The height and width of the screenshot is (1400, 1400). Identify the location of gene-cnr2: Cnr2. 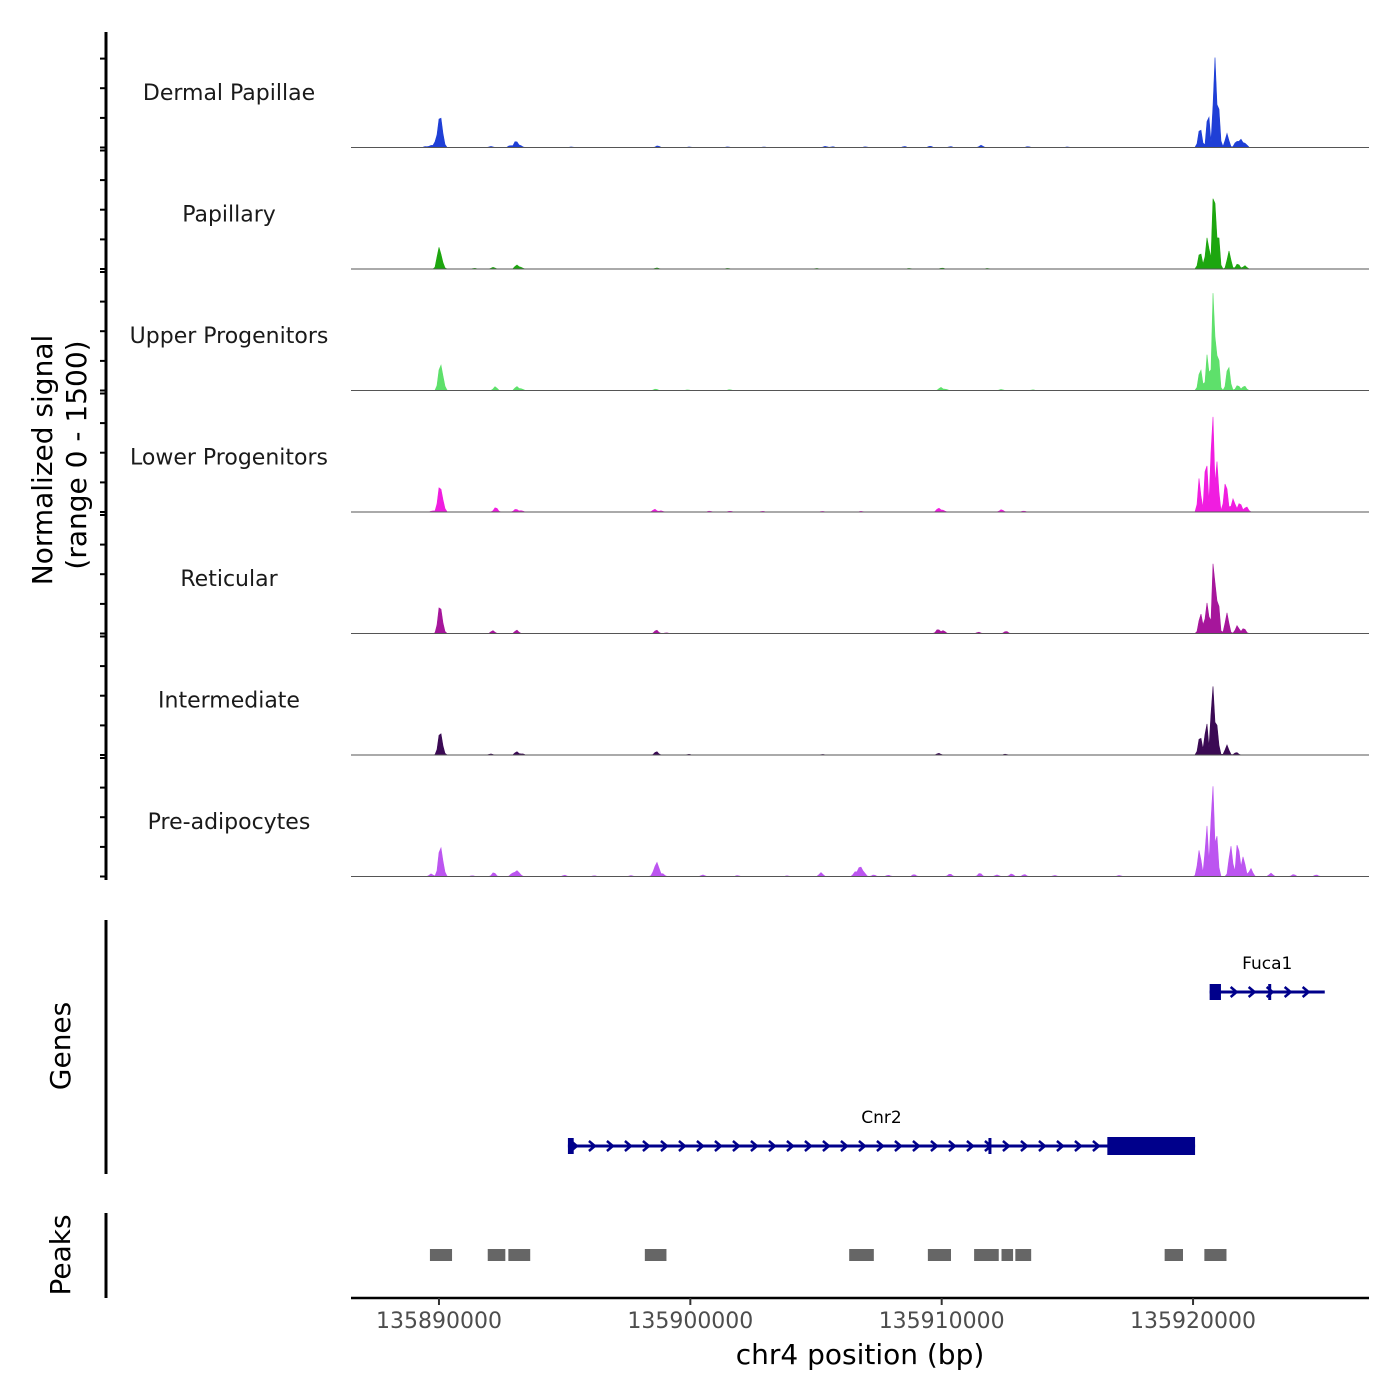
(881, 1131).